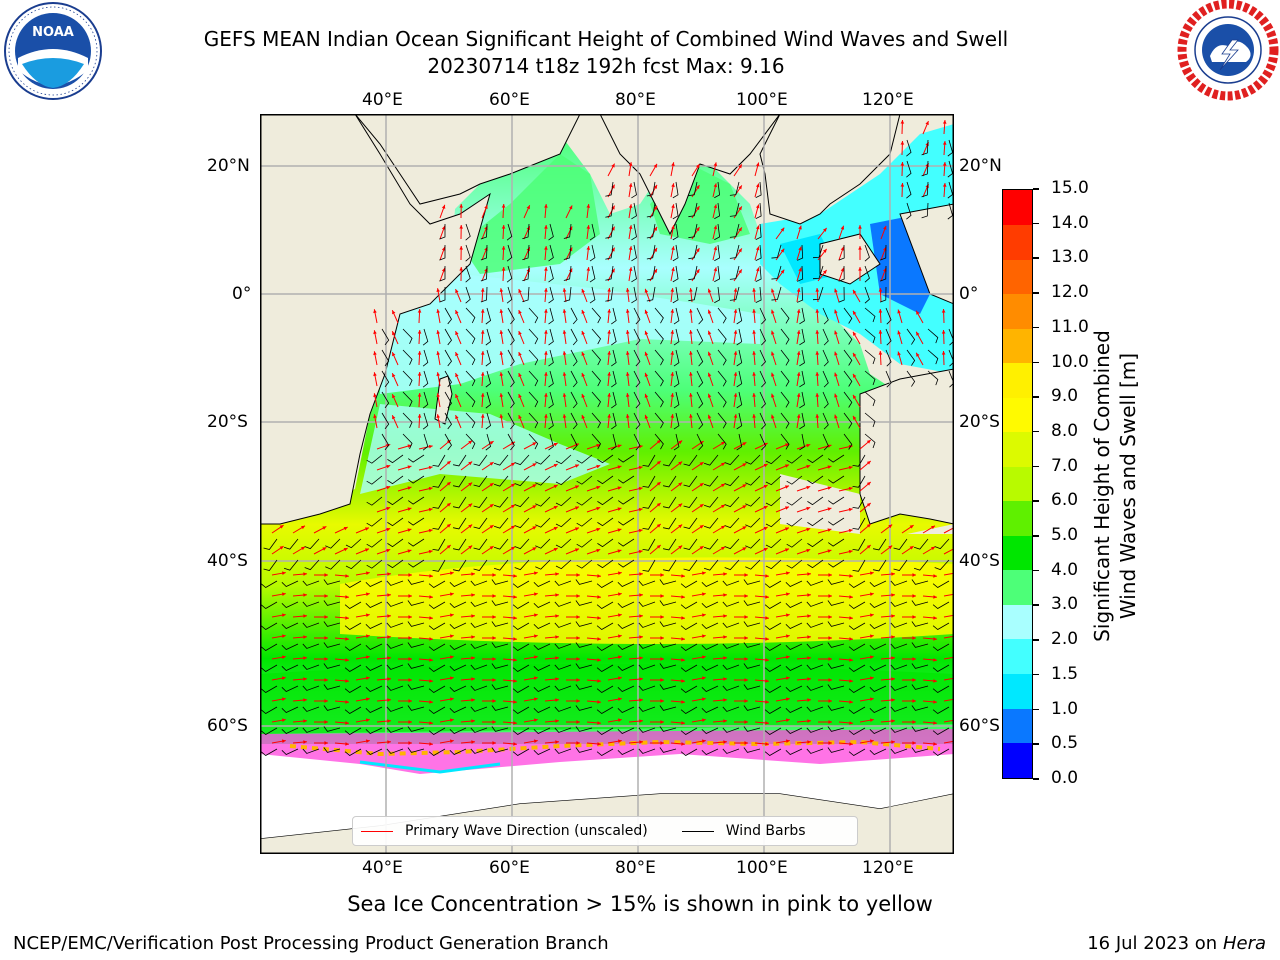 The height and width of the screenshot is (960, 1280). Describe the element at coordinates (635, 100) in the screenshot. I see `lon-label-top-80: 80°E` at that location.